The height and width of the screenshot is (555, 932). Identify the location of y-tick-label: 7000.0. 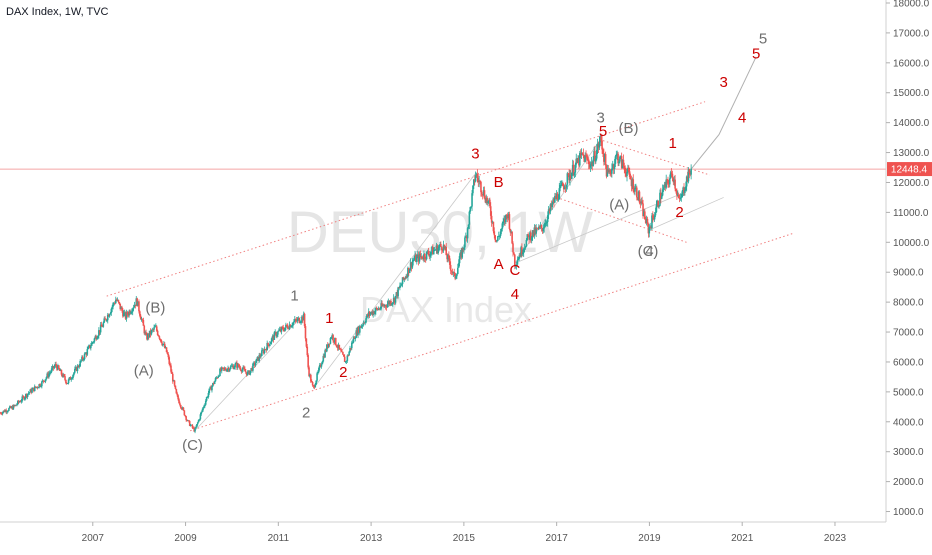
(908, 333).